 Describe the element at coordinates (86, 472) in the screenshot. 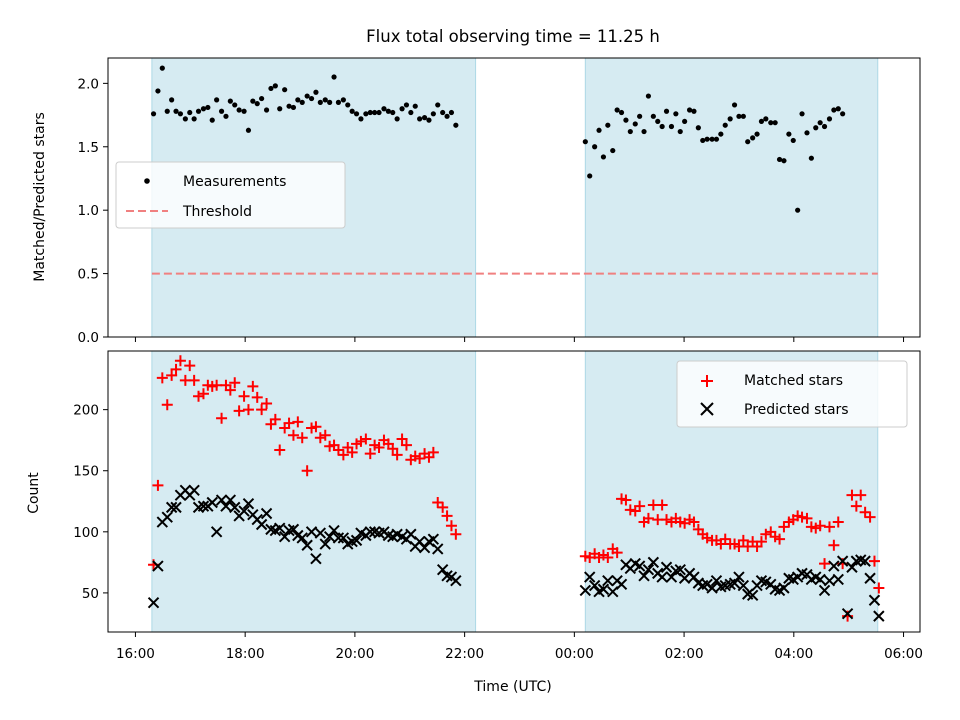

I see `bottom-y-tick-label: 150` at that location.